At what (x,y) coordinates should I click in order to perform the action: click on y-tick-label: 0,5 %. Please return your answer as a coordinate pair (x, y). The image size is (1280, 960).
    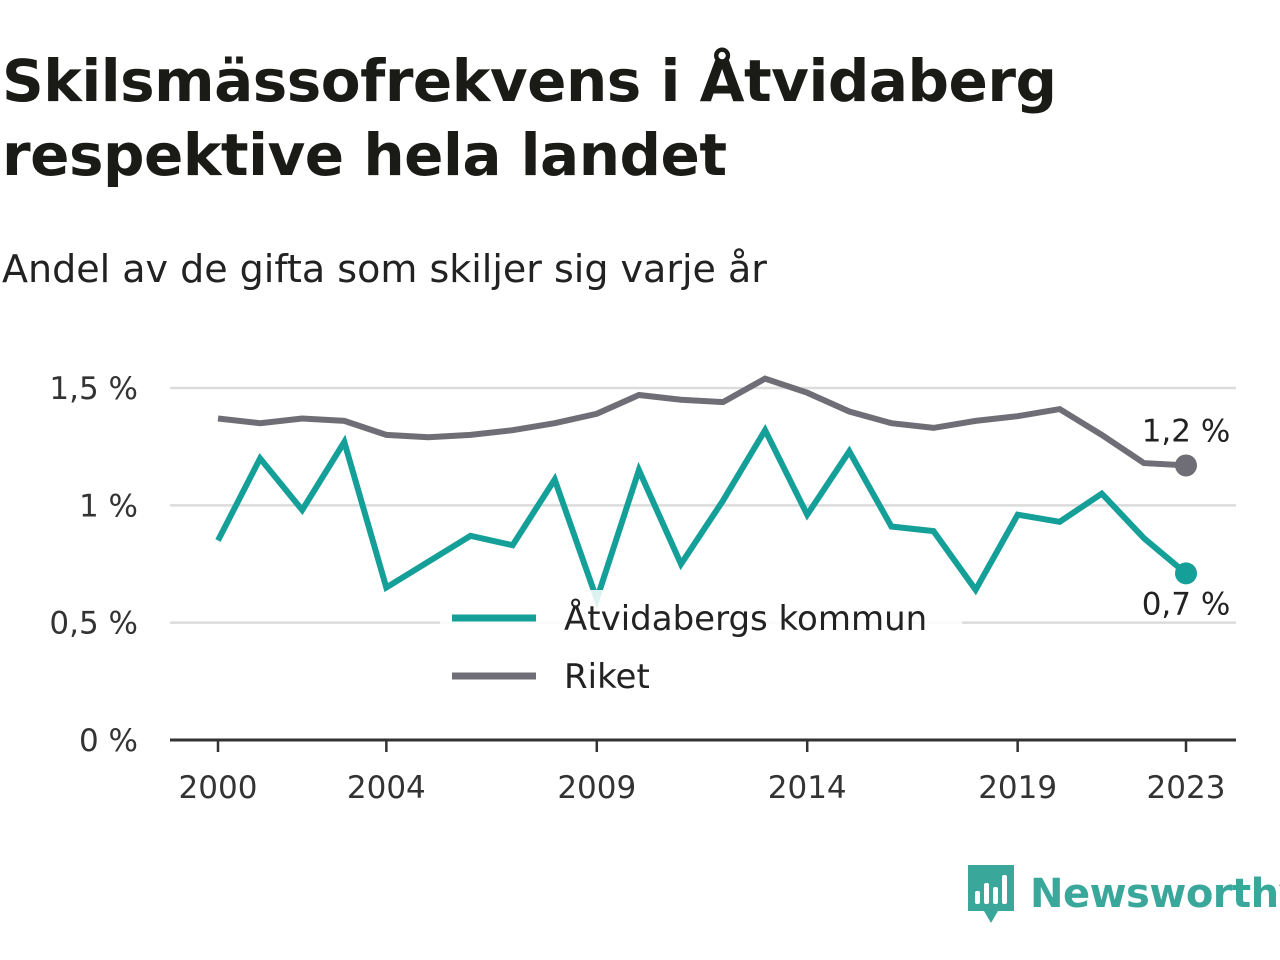
    Looking at the image, I should click on (93, 624).